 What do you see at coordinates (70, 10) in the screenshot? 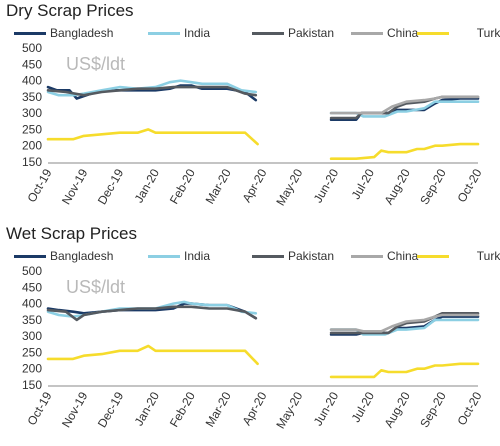
I see `chart-title: Dry Scrap Prices` at bounding box center [70, 10].